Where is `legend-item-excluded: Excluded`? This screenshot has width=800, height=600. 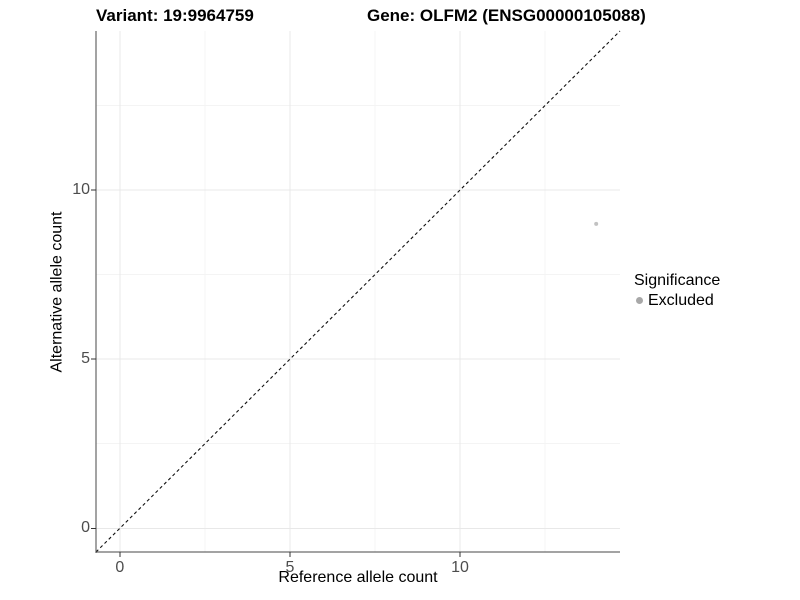 legend-item-excluded: Excluded is located at coordinates (678, 300).